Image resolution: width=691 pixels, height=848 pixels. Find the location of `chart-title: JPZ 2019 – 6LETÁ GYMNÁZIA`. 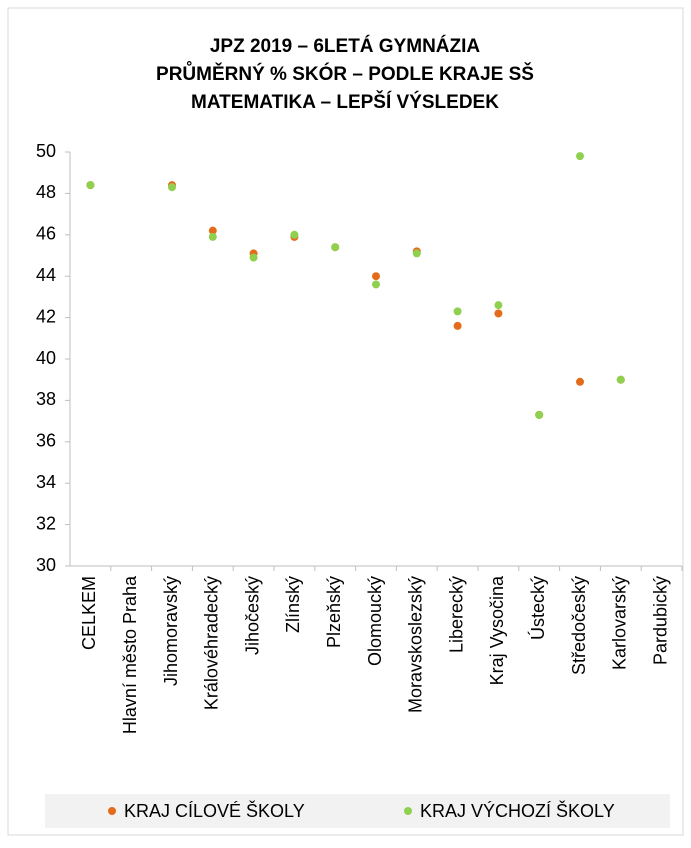

chart-title: JPZ 2019 – 6LETÁ GYMNÁZIA is located at coordinates (345, 46).